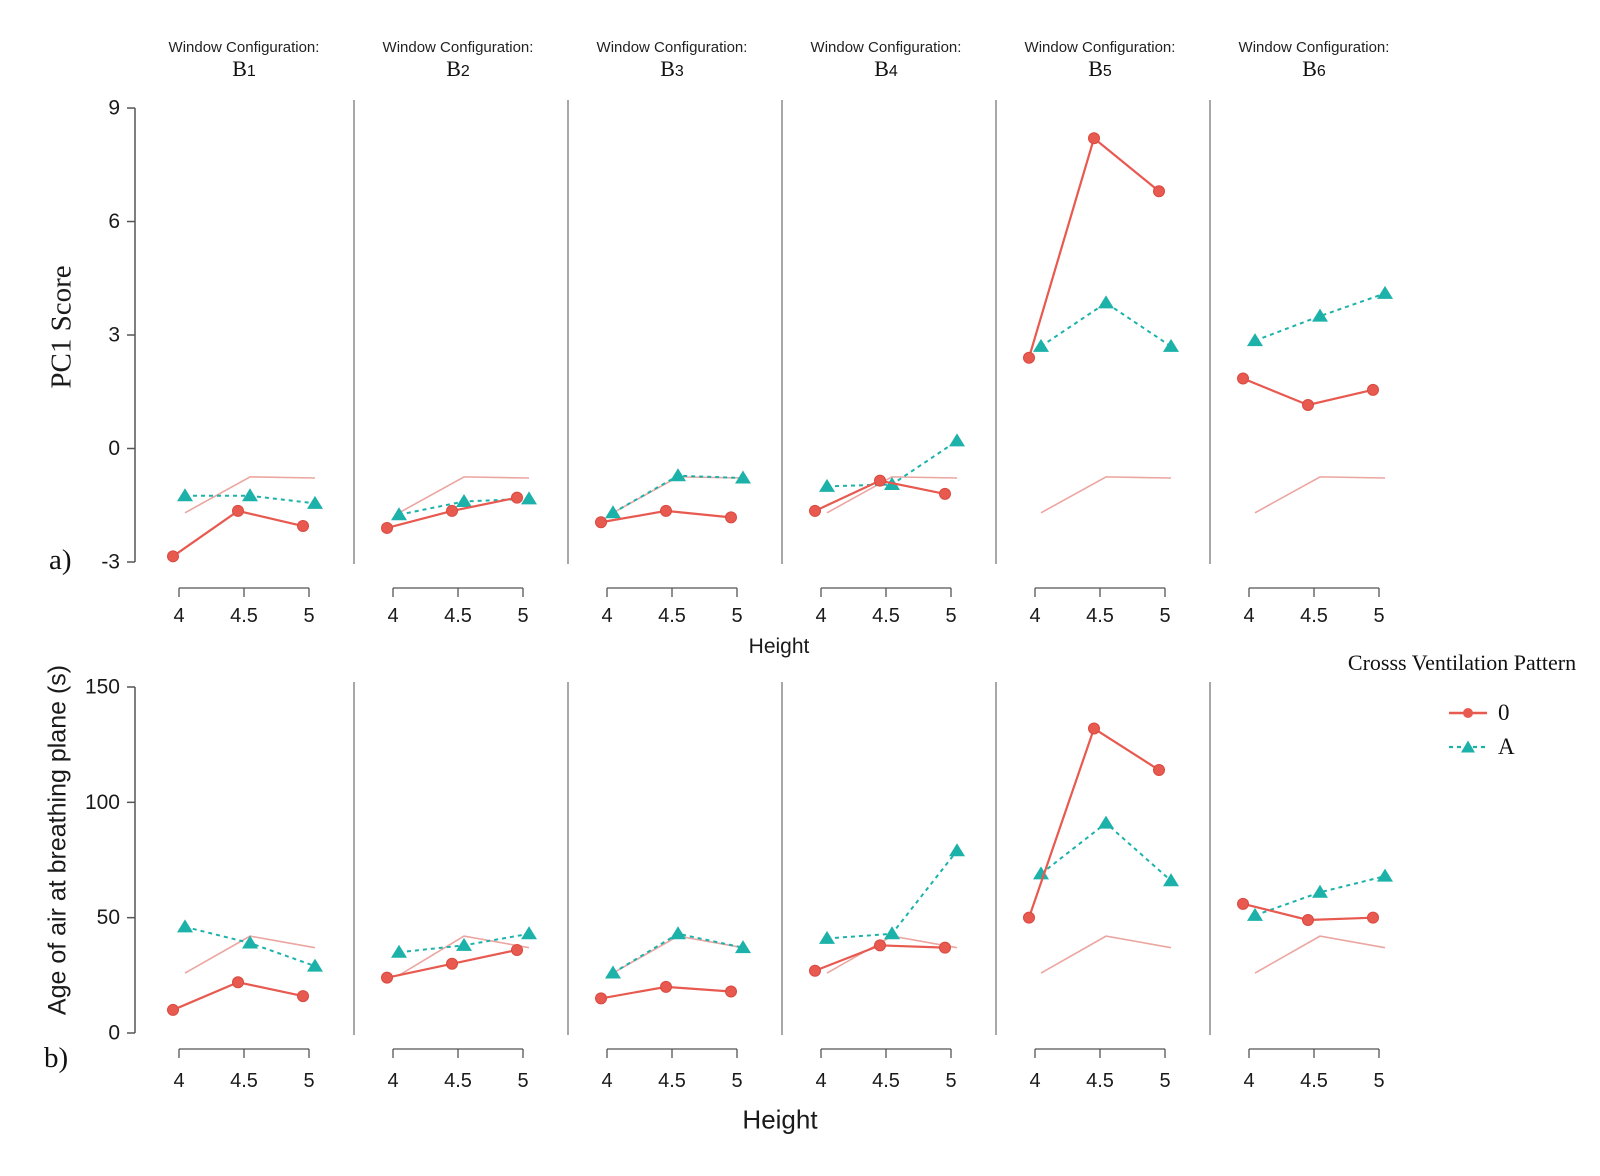 Image resolution: width=1600 pixels, height=1176 pixels. I want to click on facet-title-name: B1, so click(244, 68).